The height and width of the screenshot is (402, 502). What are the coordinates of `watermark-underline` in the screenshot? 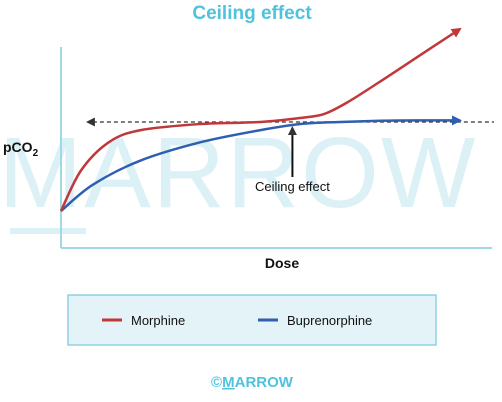 It's located at (48, 231).